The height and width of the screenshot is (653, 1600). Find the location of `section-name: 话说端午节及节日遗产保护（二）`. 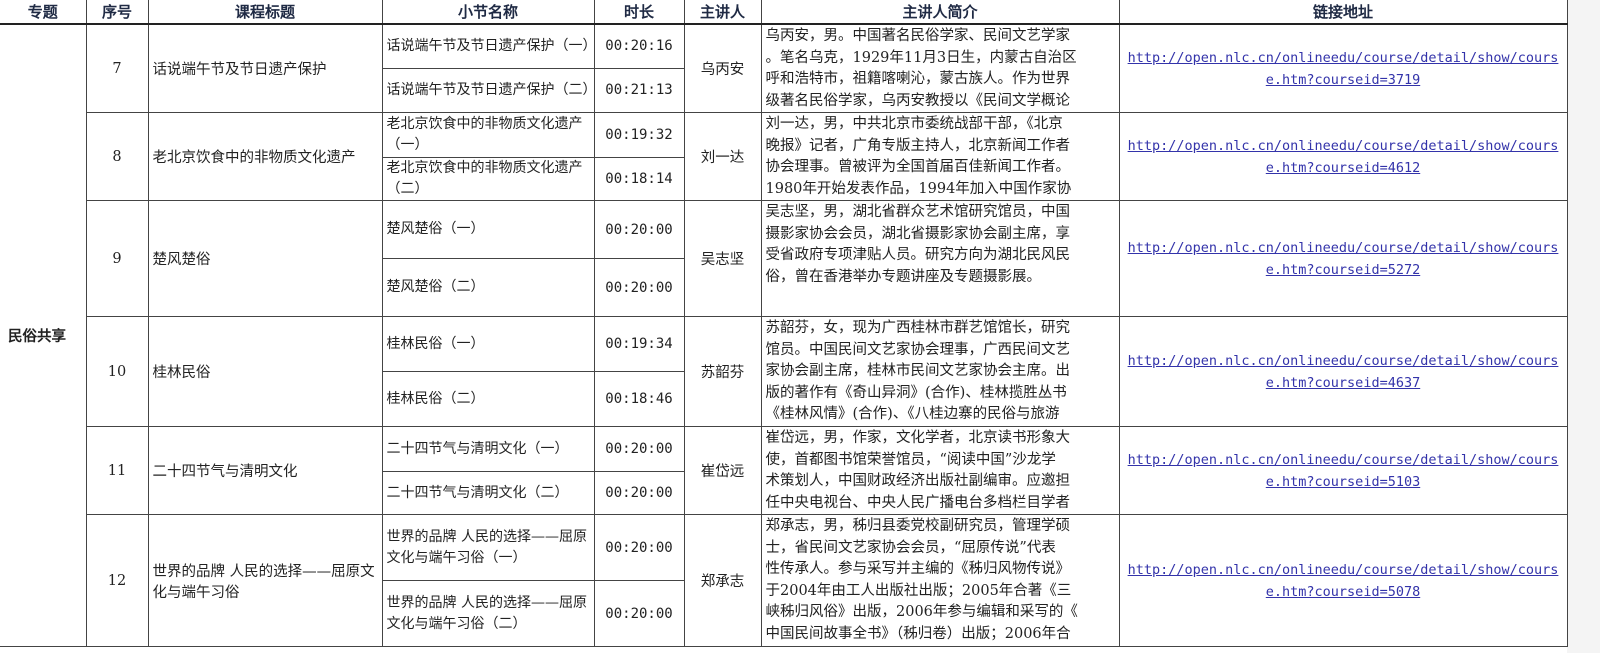

section-name: 话说端午节及节日遗产保护（二） is located at coordinates (488, 90).